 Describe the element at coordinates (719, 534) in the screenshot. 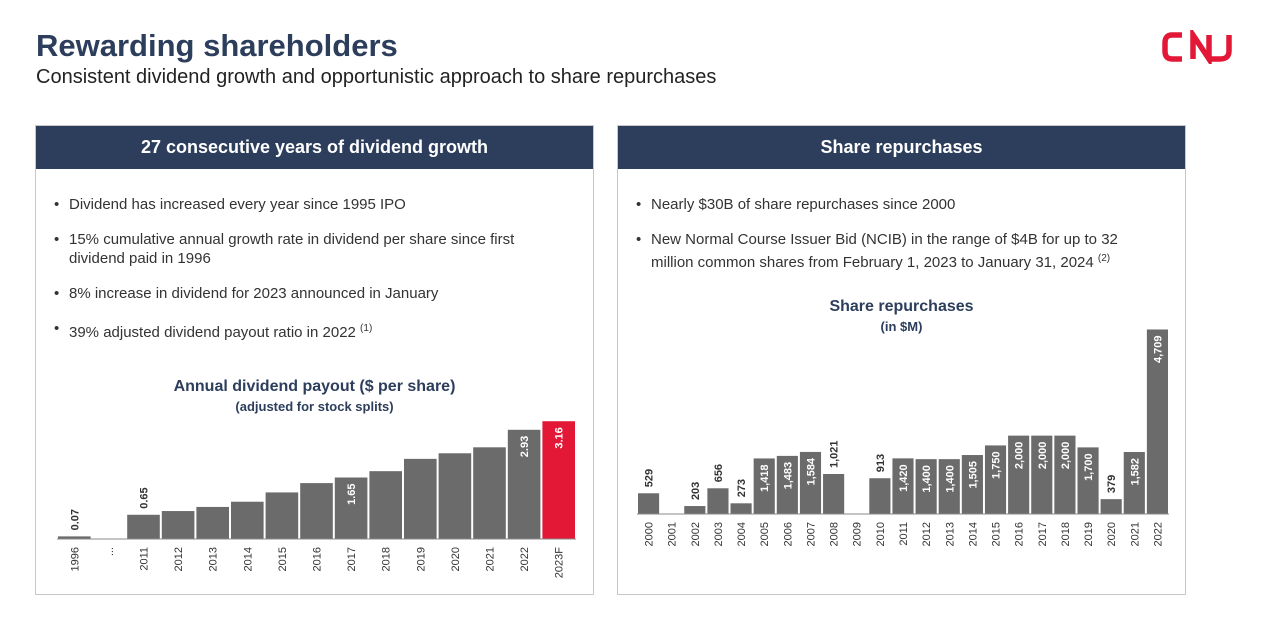

I see `tick-label: 2003` at that location.